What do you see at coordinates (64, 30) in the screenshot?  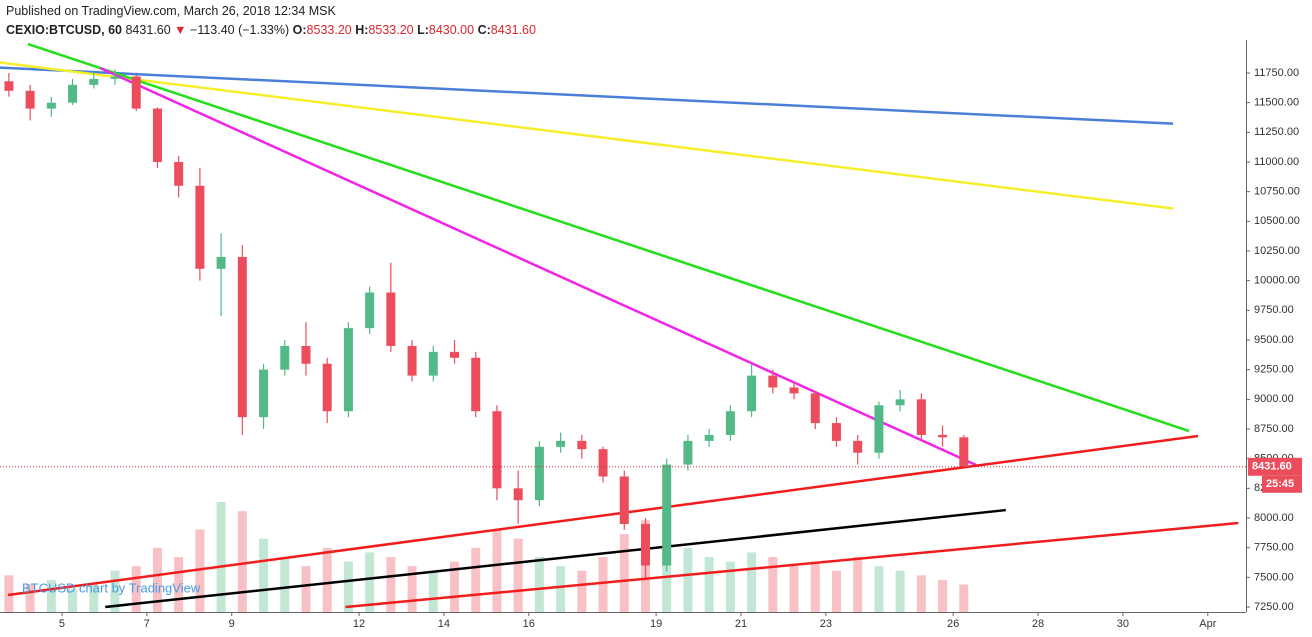 I see `symbol: CEXIO:BTCUSD, 60` at bounding box center [64, 30].